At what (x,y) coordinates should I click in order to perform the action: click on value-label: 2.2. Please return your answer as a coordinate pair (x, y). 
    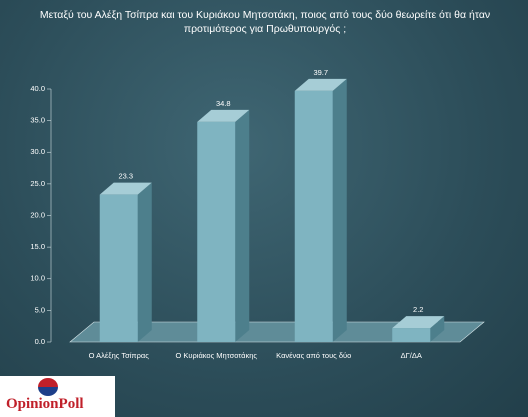
    Looking at the image, I should click on (418, 309).